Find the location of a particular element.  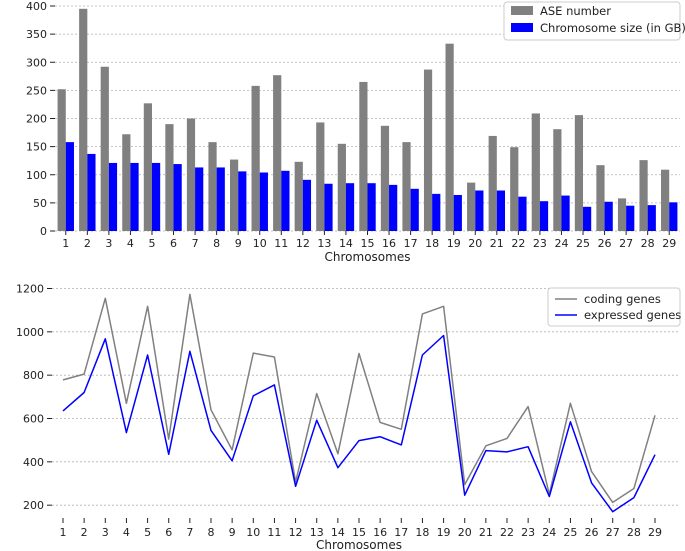

x-tick-label: 11 is located at coordinates (281, 243).